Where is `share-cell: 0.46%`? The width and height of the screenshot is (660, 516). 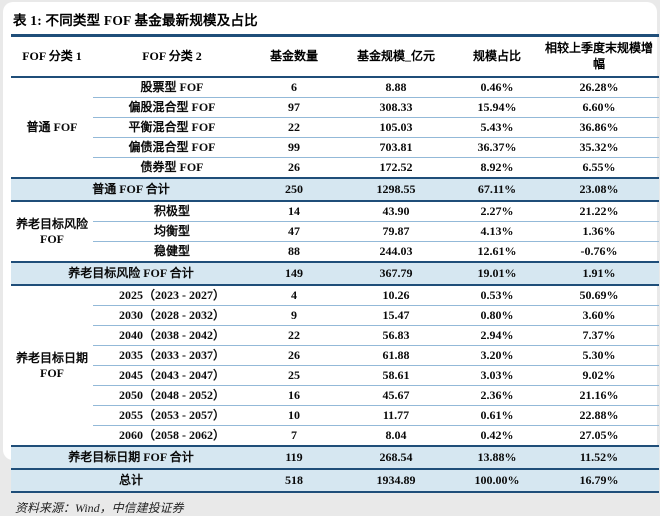
share-cell: 0.46% is located at coordinates (497, 87).